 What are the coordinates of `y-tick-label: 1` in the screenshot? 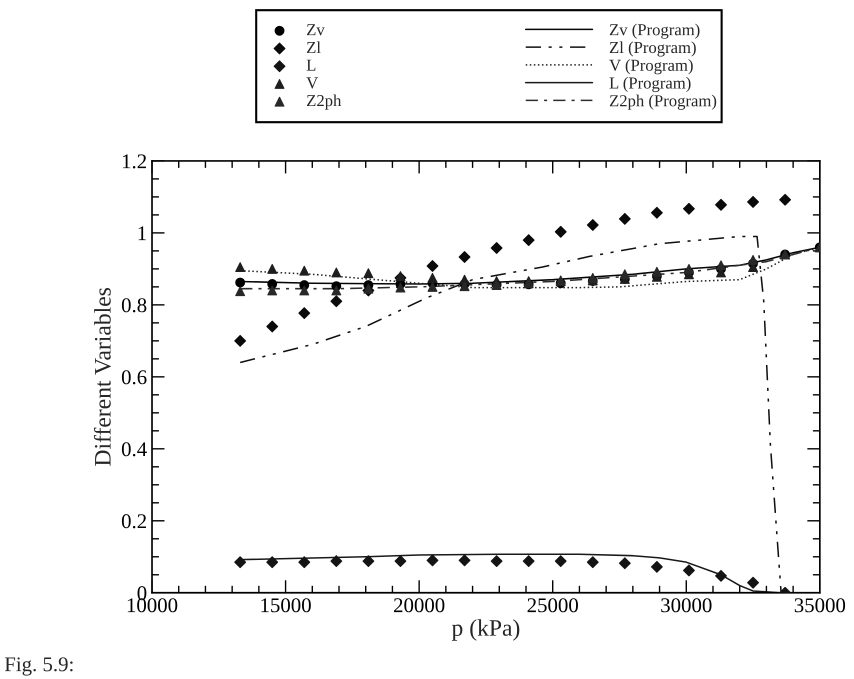 It's located at (142, 233).